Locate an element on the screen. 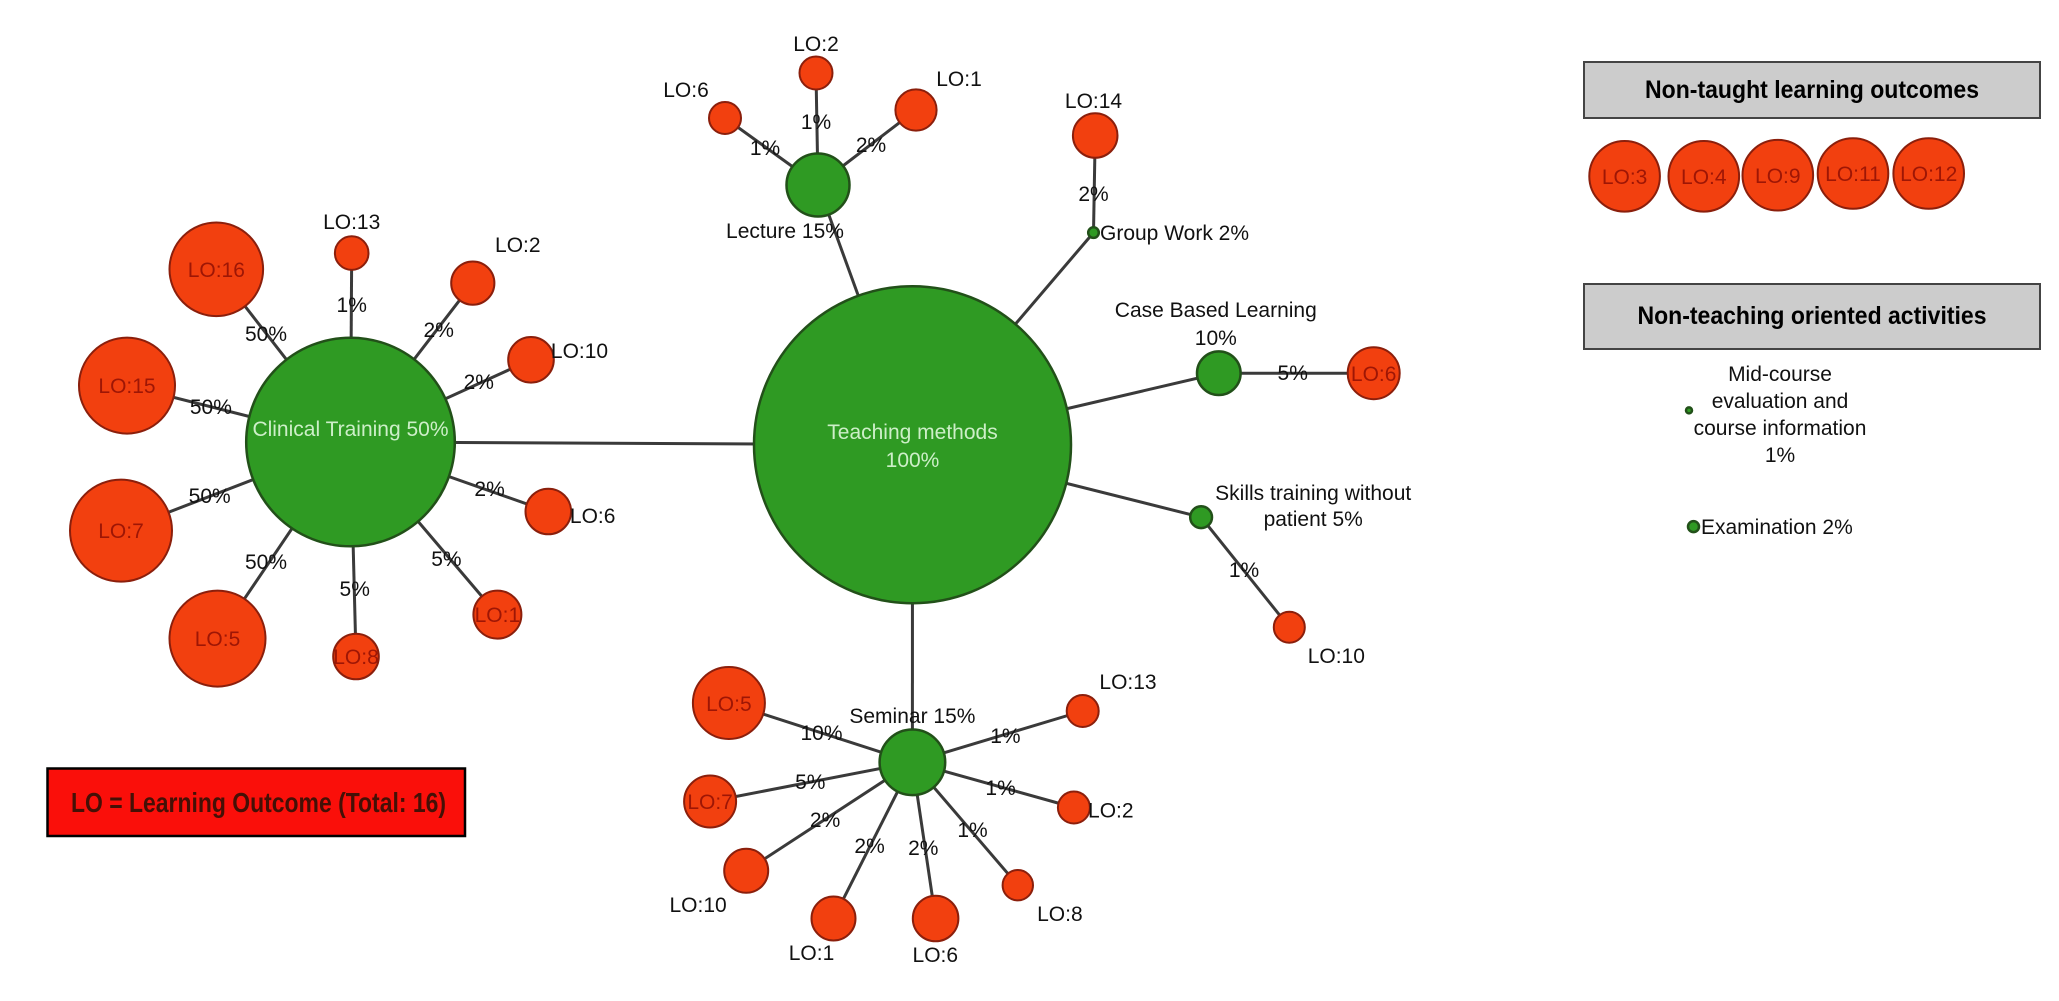 This screenshot has height=1001, width=2059. svg-text: LO:11 is located at coordinates (1853, 174).